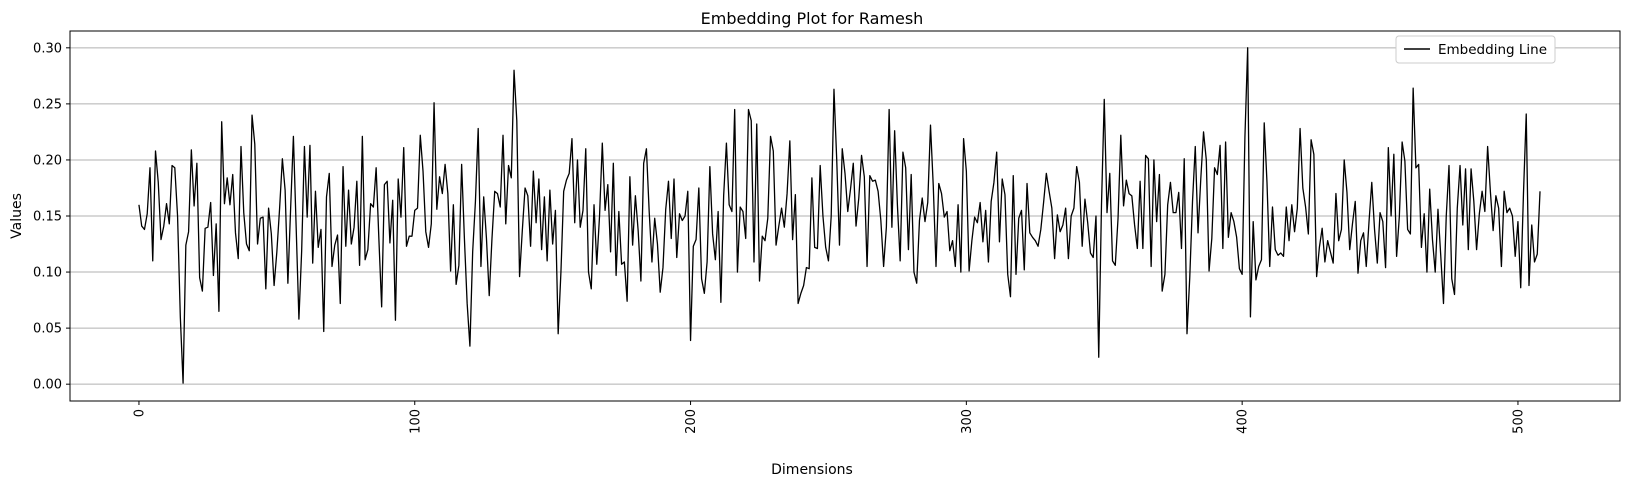 The image size is (1630, 482). Describe the element at coordinates (829, 417) in the screenshot. I see `x-axis: 0 100 200 300 400 500` at that location.